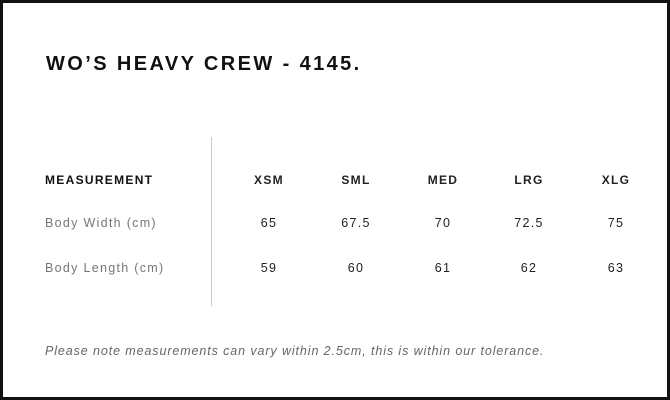  What do you see at coordinates (616, 223) in the screenshot?
I see `table-cell: 75` at bounding box center [616, 223].